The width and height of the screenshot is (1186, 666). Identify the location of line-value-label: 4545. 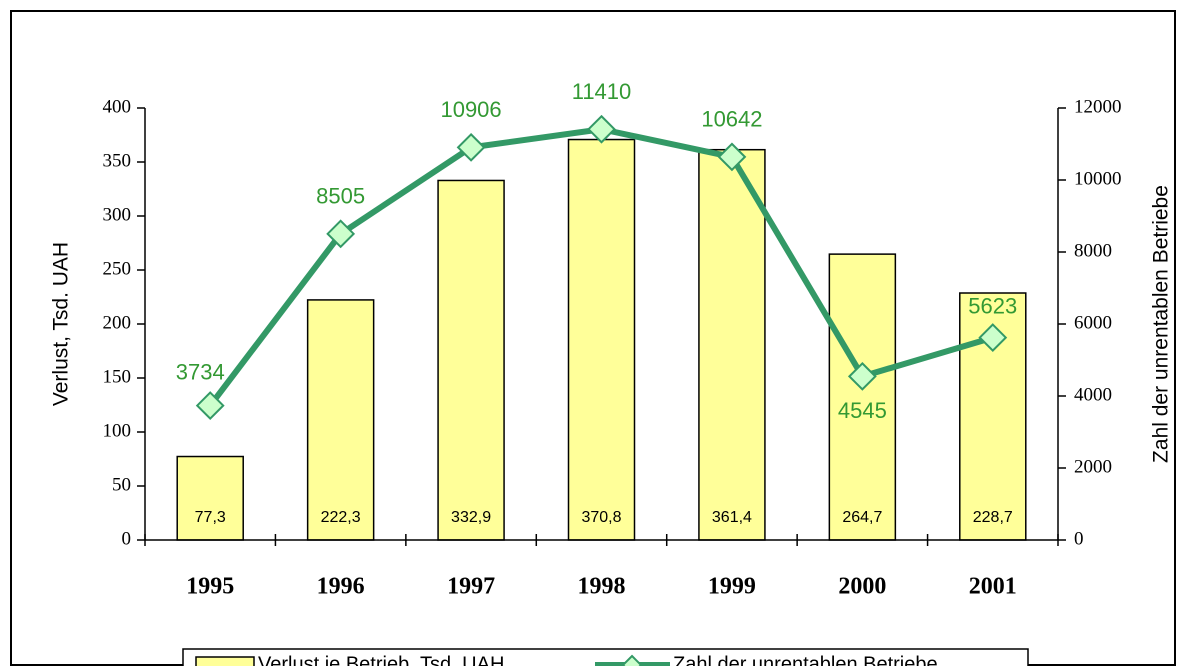
(862, 410).